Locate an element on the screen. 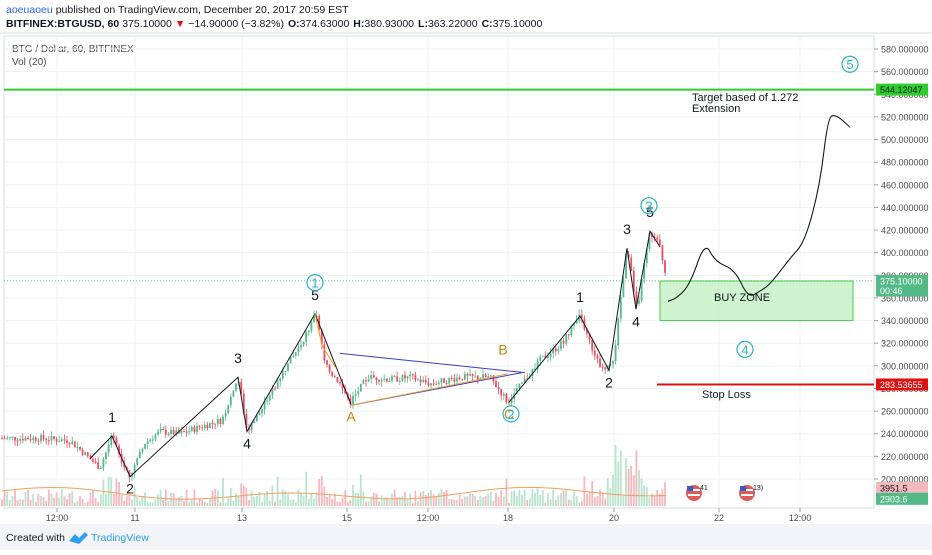  triangle-upper-line is located at coordinates (432, 363).